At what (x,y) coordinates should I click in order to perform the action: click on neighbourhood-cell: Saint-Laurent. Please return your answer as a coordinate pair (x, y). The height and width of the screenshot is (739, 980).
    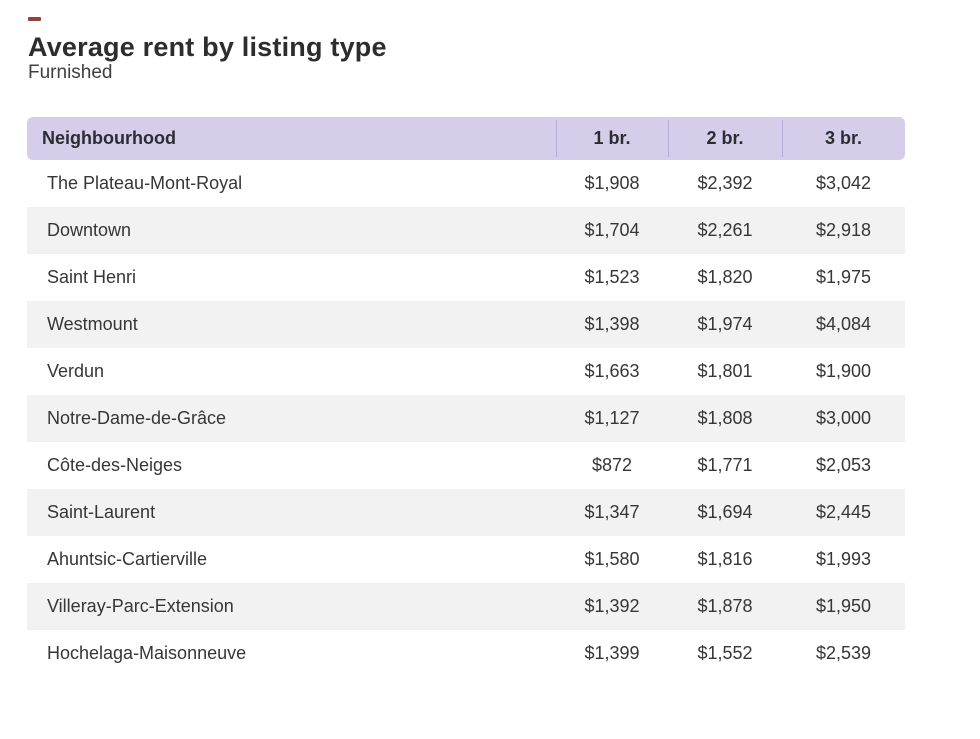
    Looking at the image, I should click on (291, 512).